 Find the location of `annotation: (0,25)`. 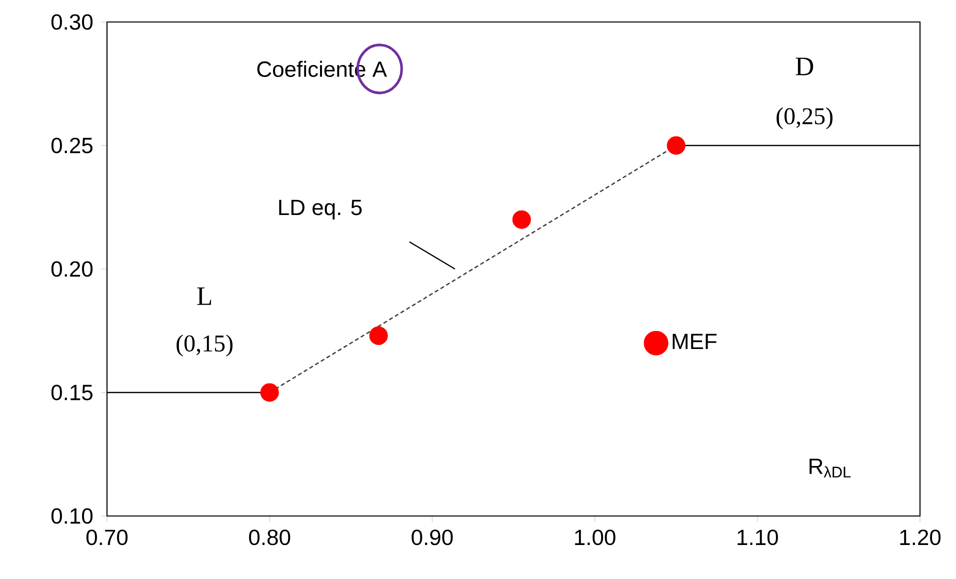

annotation: (0,25) is located at coordinates (804, 118).